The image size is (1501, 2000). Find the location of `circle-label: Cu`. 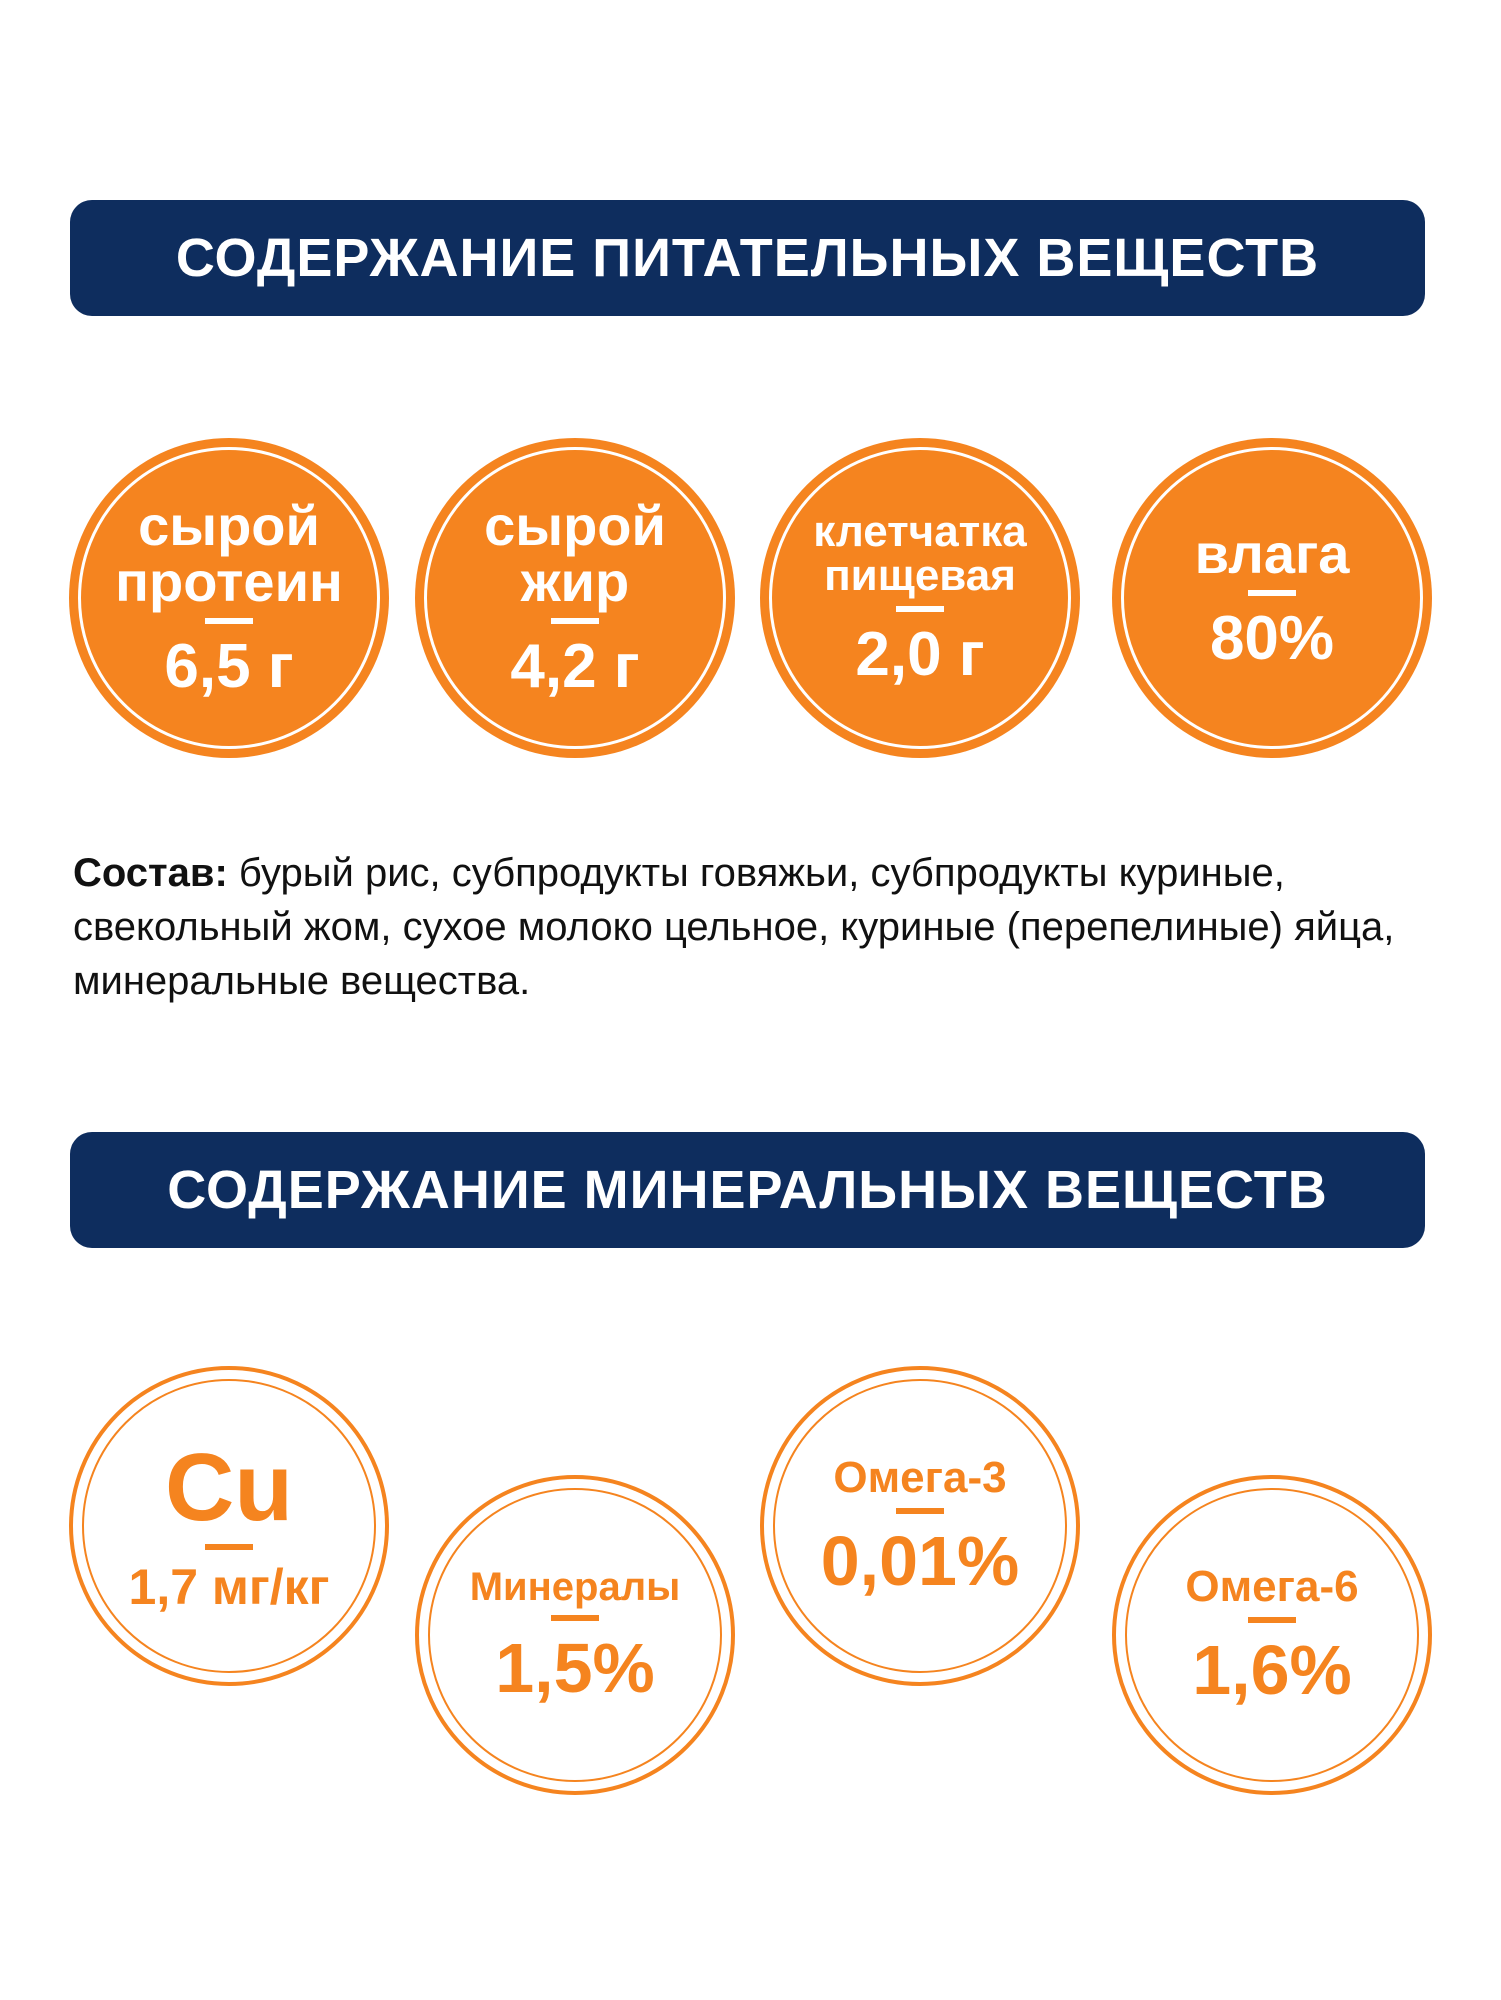

circle-label: Cu is located at coordinates (229, 1487).